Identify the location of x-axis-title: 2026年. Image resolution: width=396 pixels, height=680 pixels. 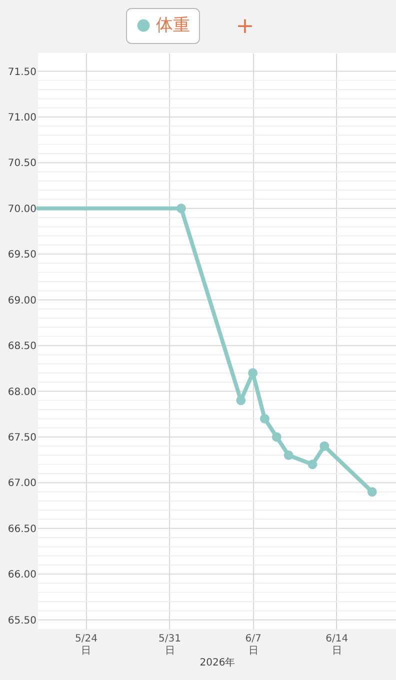
(218, 662).